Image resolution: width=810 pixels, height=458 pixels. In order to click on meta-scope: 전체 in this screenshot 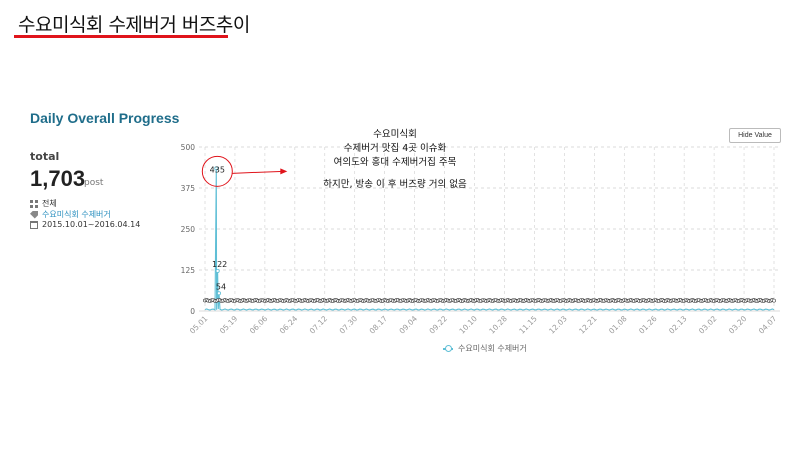, I will do `click(43, 203)`.